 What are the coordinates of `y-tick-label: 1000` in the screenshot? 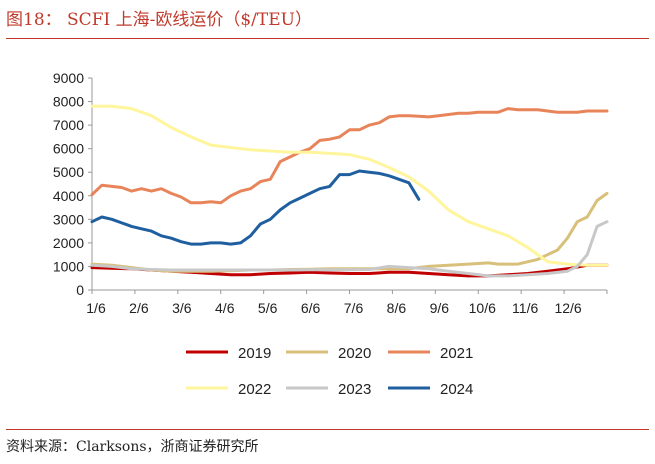 It's located at (68, 266).